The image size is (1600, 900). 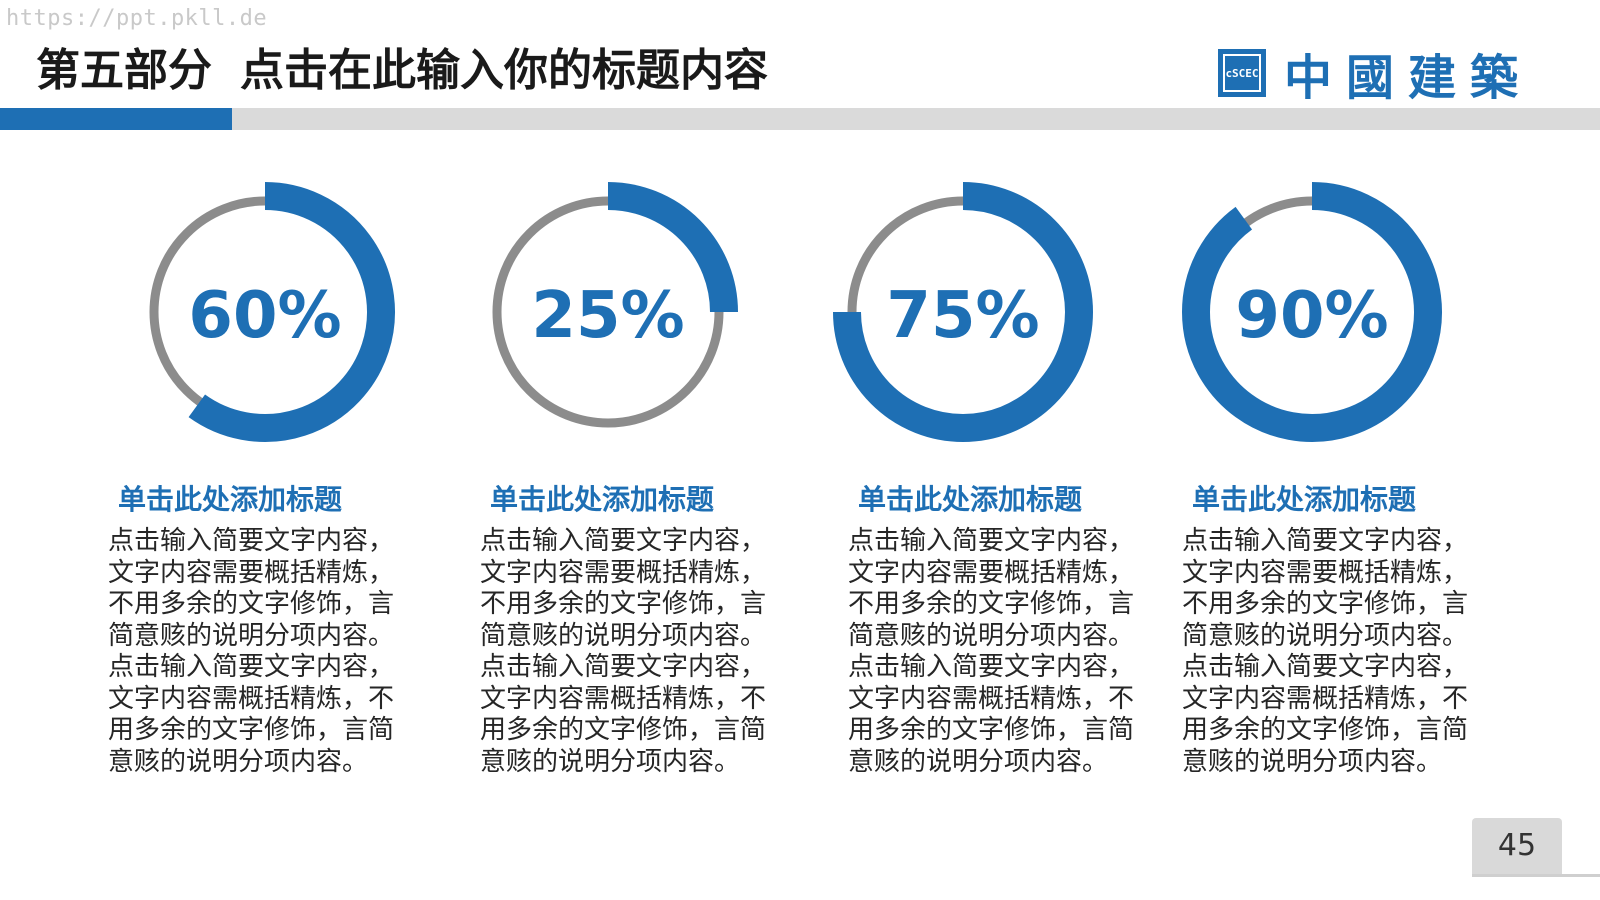 What do you see at coordinates (607, 316) in the screenshot?
I see `donut-percent-label: 25%` at bounding box center [607, 316].